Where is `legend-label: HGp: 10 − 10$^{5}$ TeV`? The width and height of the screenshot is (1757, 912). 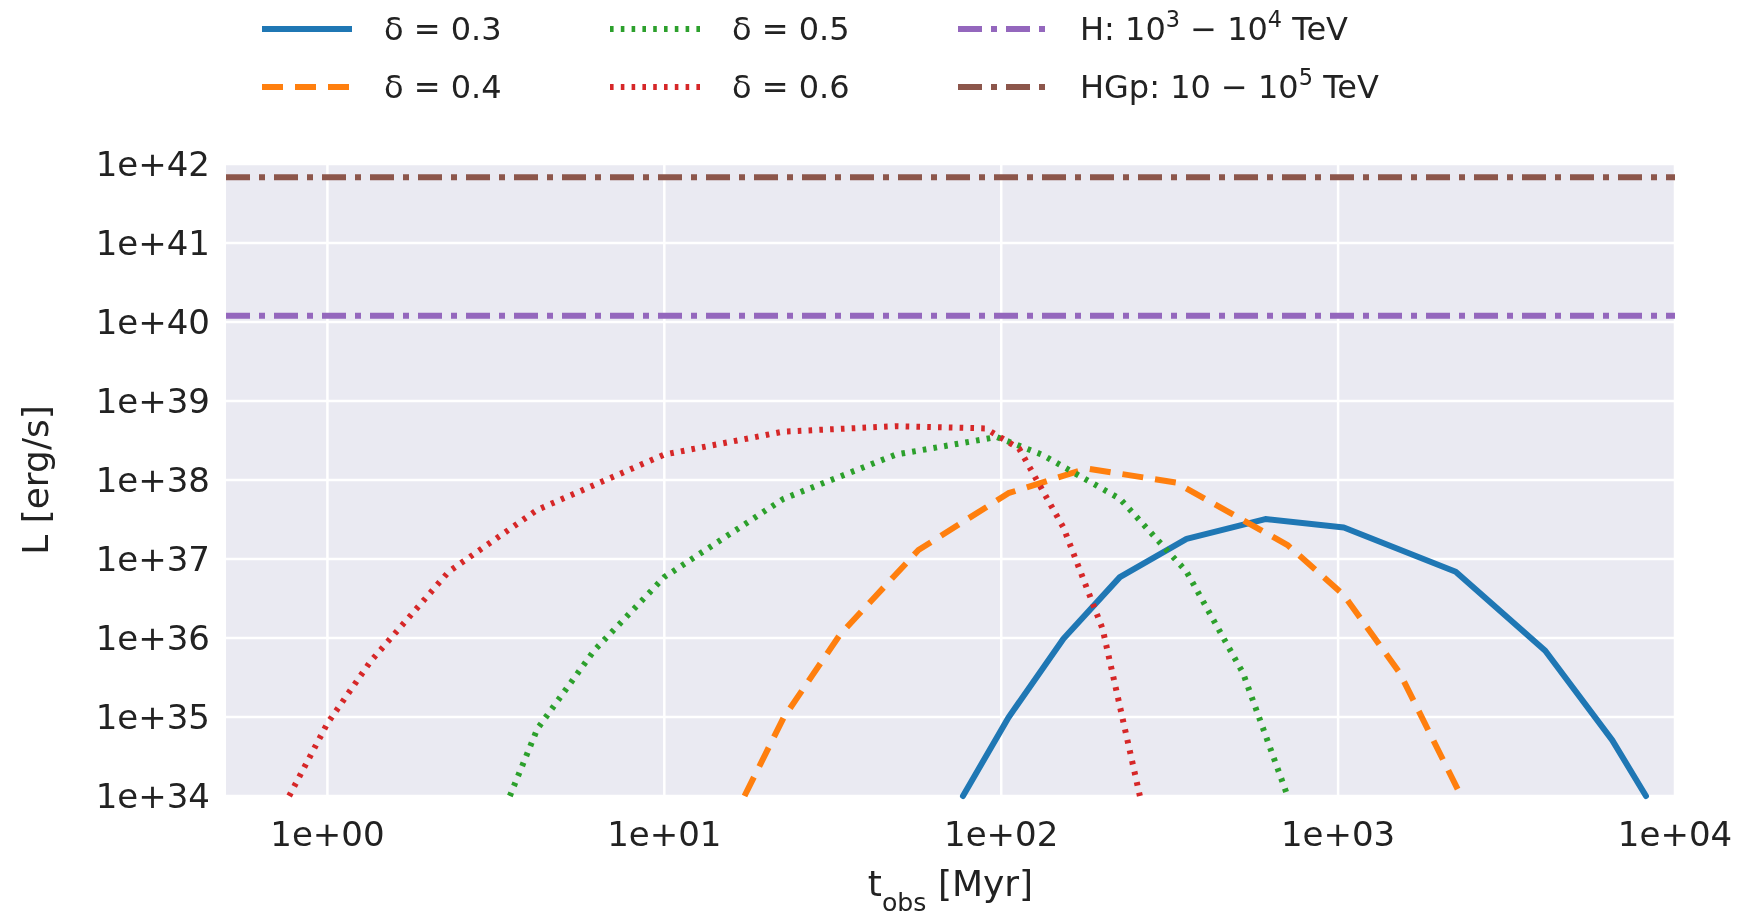 legend-label: HGp: 10 − 10$^{5}$ TeV is located at coordinates (1229, 85).